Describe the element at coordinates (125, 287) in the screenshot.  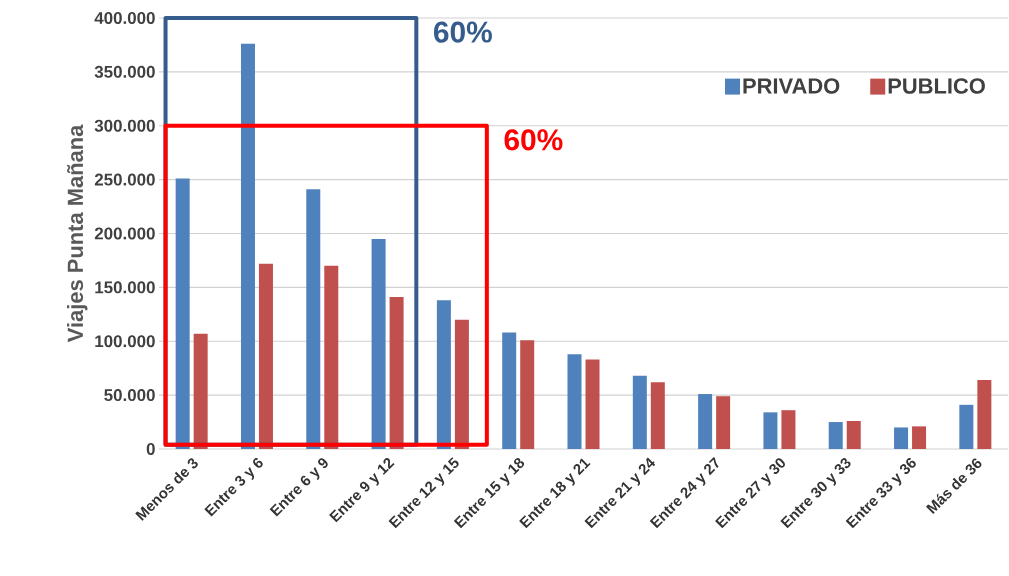
I see `y-tick-label: 150.000` at that location.